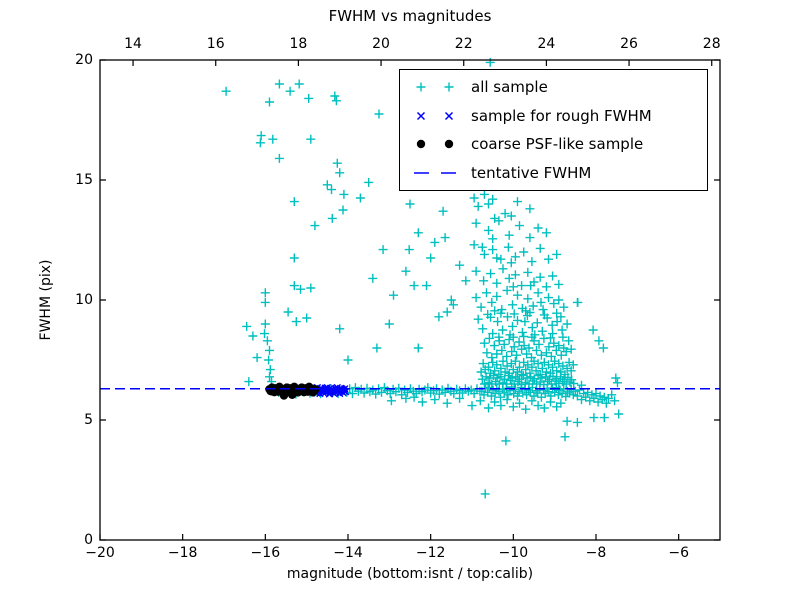 This screenshot has height=600, width=800. What do you see at coordinates (381, 44) in the screenshot?
I see `x-top-tick-label: 20` at bounding box center [381, 44].